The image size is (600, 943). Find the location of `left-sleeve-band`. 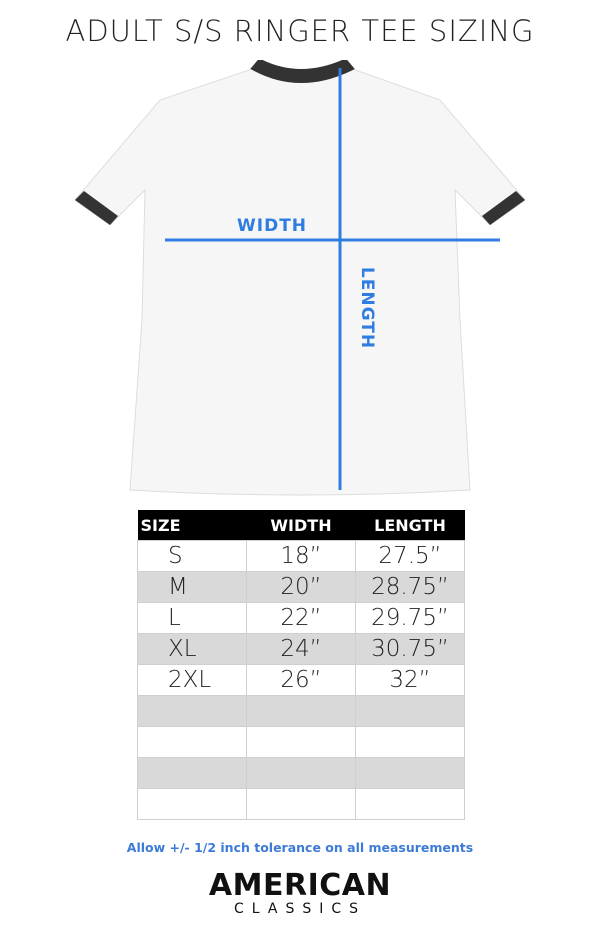

left-sleeve-band is located at coordinates (96, 208).